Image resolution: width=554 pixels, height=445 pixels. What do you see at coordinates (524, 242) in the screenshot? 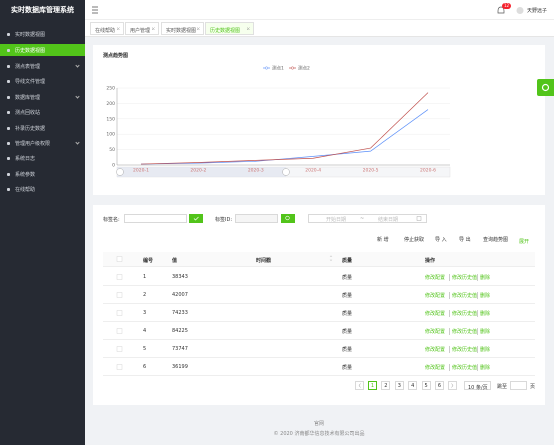
I see `expand-link: 展开` at bounding box center [524, 242].